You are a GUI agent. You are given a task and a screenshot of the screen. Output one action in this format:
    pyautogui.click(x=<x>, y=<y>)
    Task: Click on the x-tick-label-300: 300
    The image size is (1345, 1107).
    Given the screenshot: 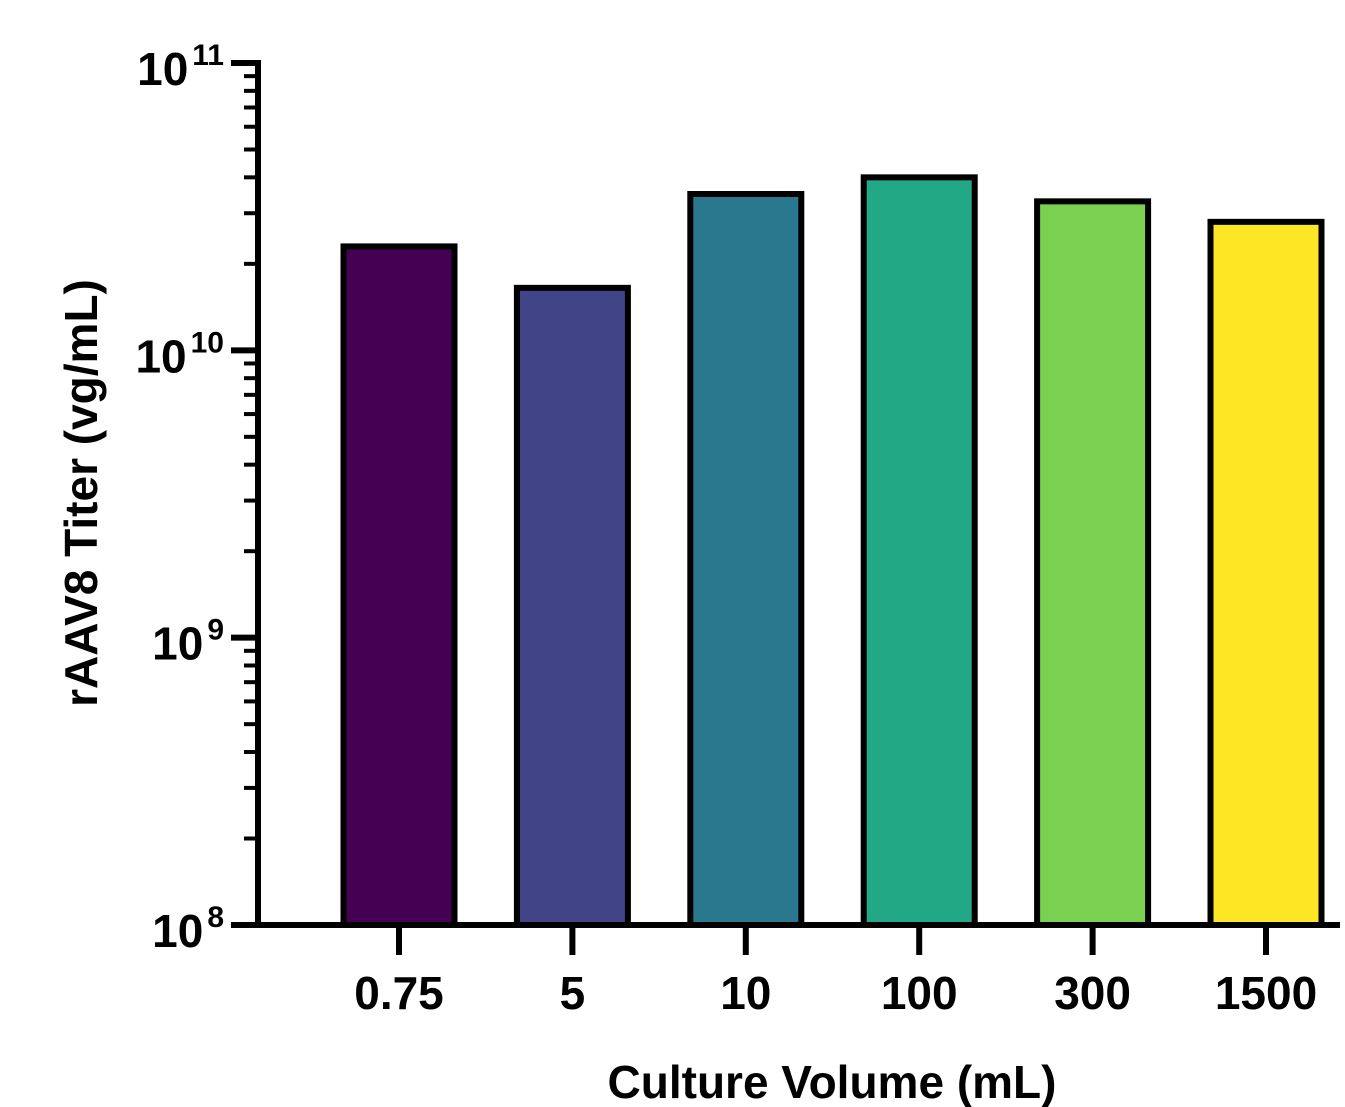 What is the action you would take?
    pyautogui.click(x=1092, y=993)
    